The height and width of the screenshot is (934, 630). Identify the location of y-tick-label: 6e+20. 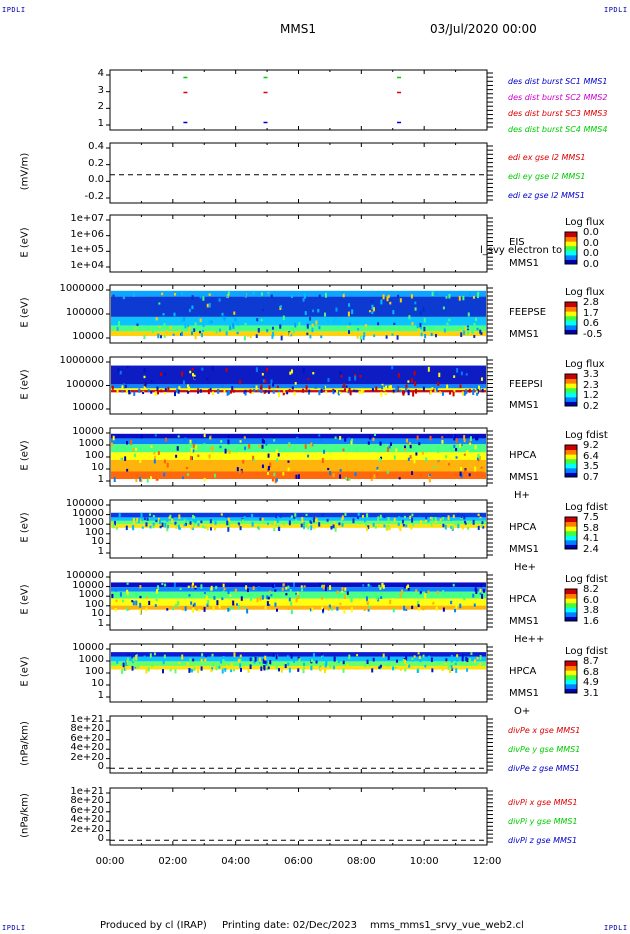
(87, 738).